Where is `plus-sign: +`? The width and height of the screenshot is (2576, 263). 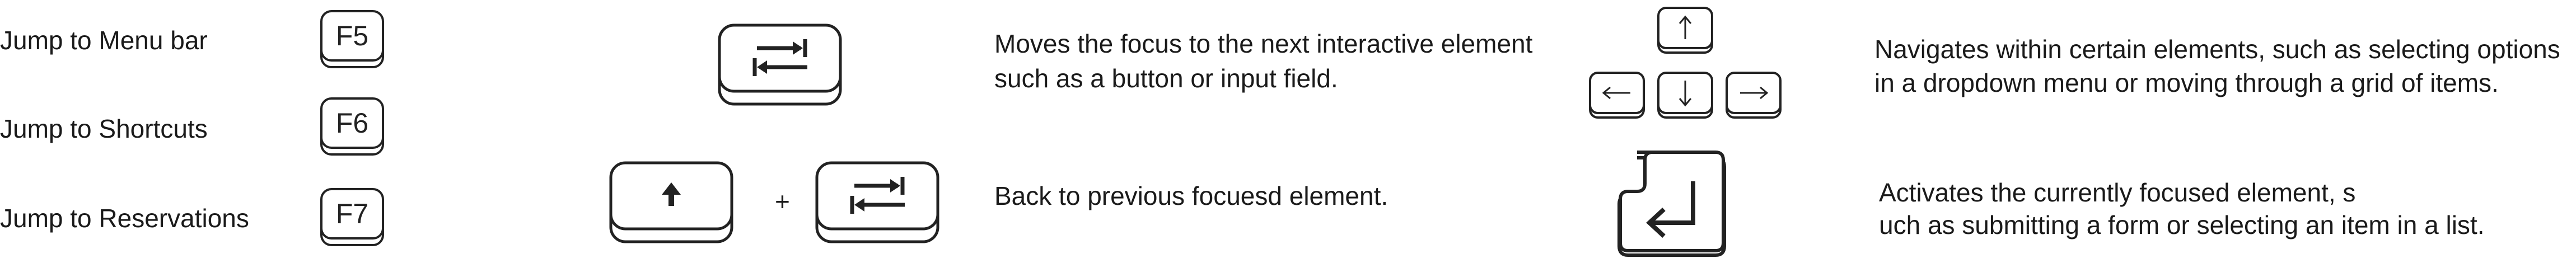 plus-sign: + is located at coordinates (782, 201).